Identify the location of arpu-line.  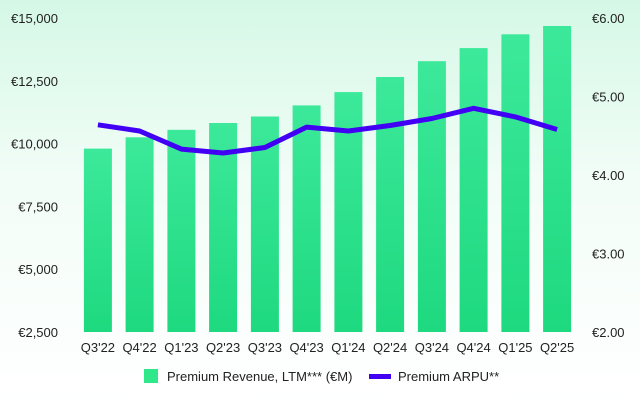
(327, 130).